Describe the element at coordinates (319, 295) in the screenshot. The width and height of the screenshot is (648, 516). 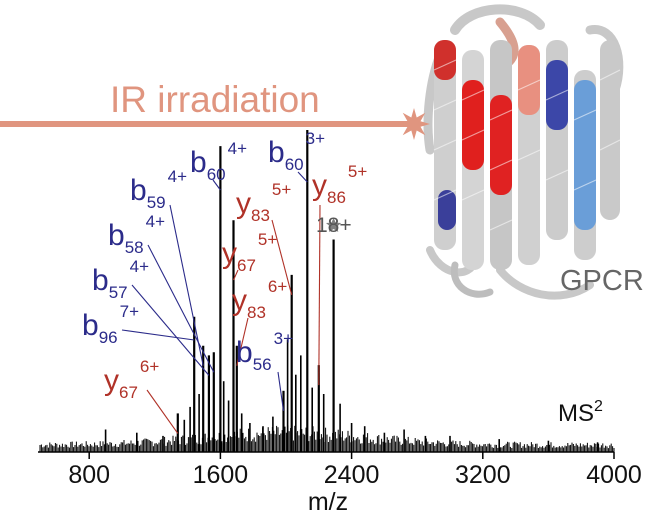
I see `leader-y86-5+` at that location.